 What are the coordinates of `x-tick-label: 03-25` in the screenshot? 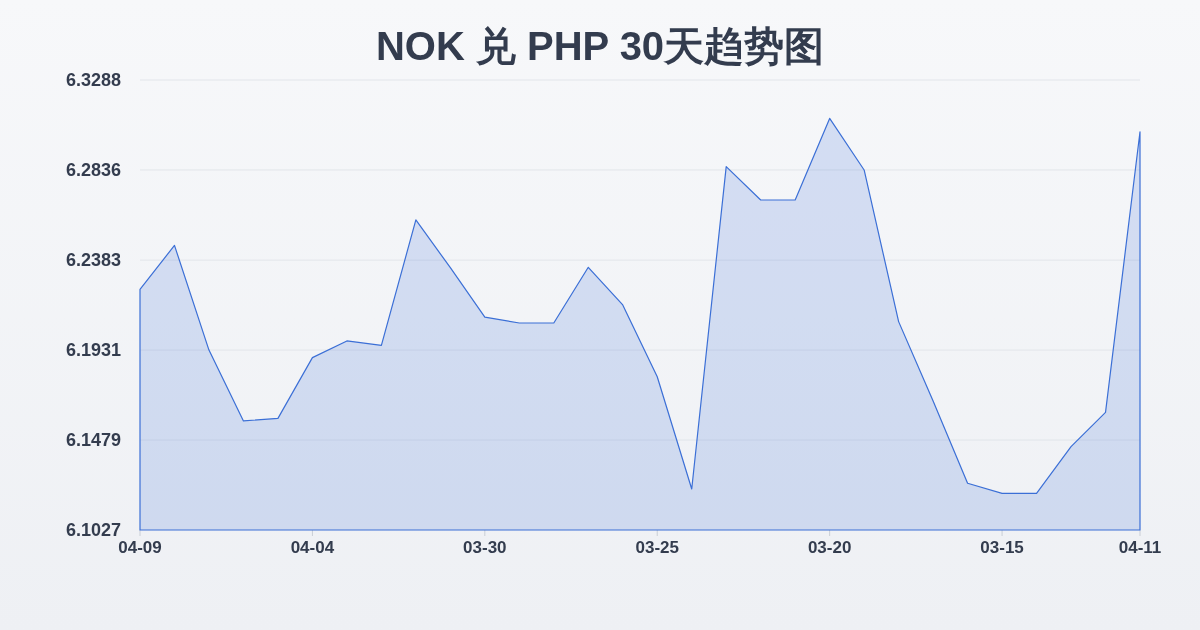 It's located at (657, 547).